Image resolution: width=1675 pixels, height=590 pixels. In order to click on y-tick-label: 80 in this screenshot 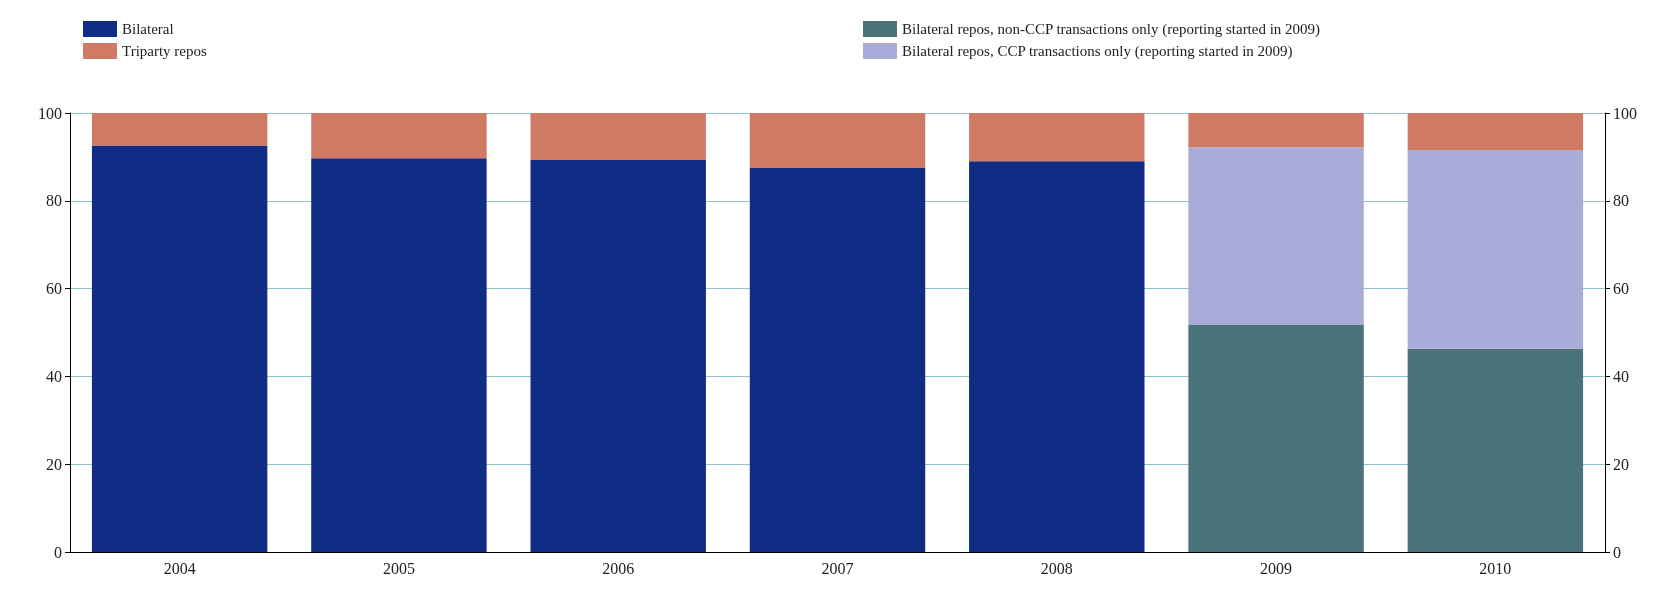, I will do `click(54, 201)`.